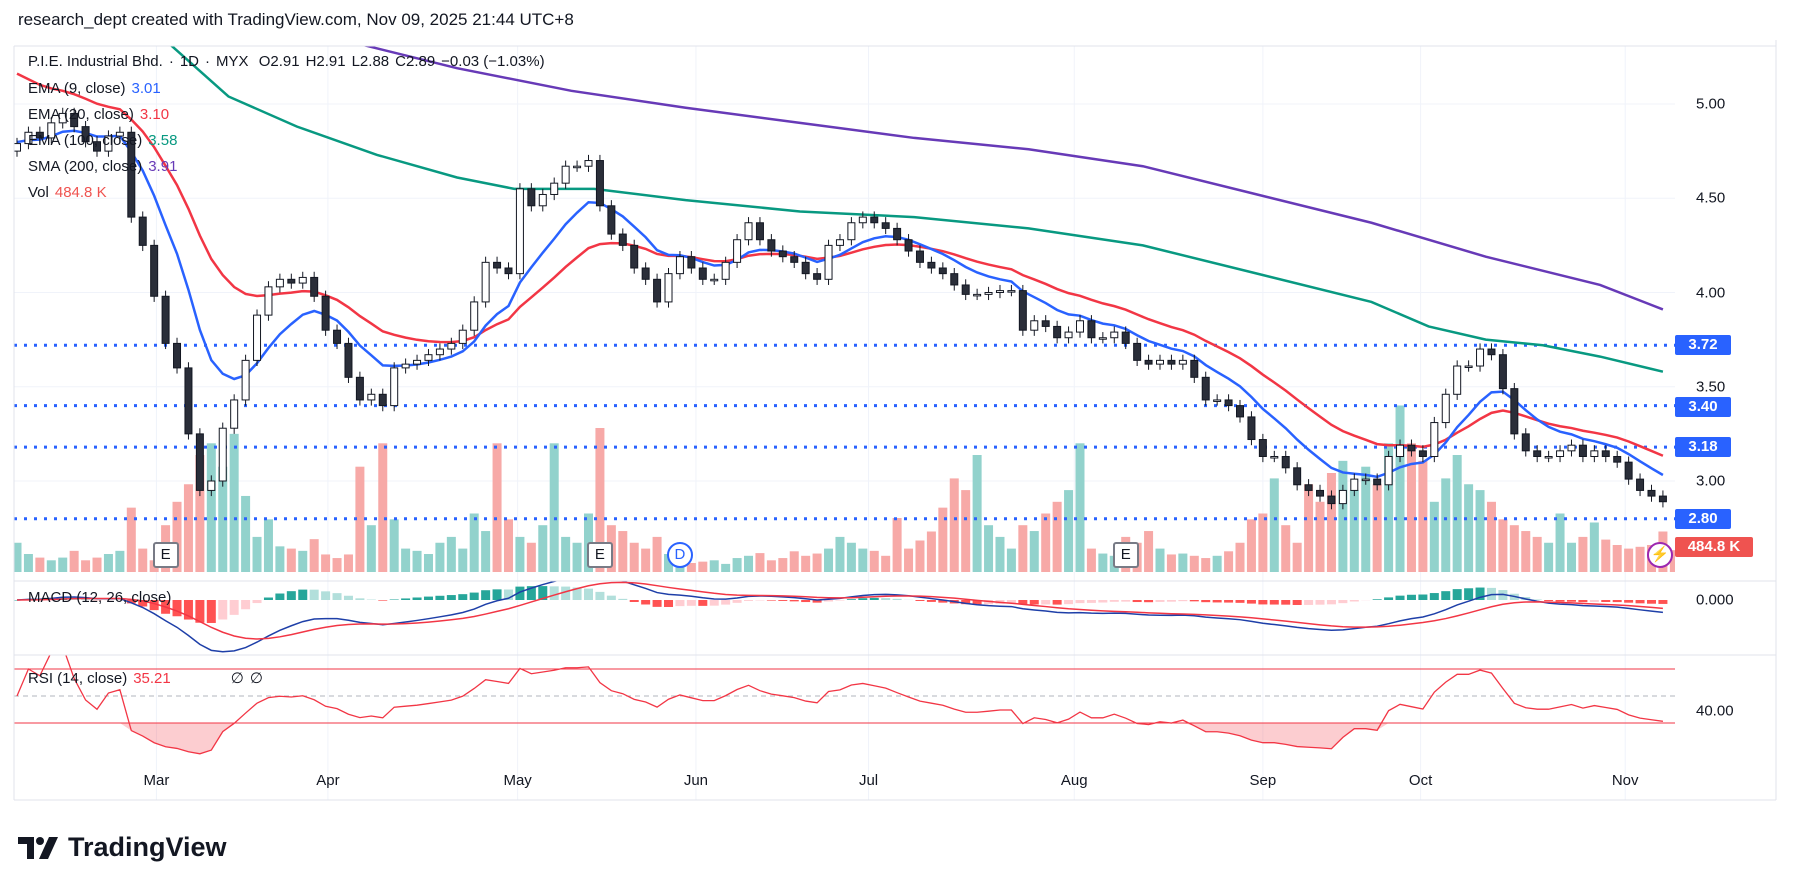 The height and width of the screenshot is (892, 1793). I want to click on tradingview-logo: TradingView, so click(122, 847).